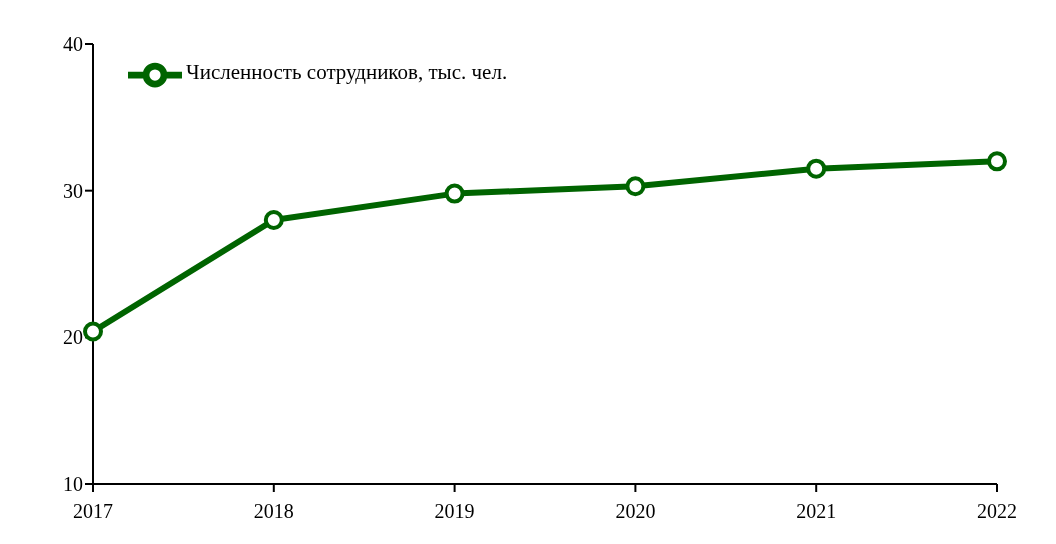 This screenshot has height=544, width=1056. Describe the element at coordinates (635, 511) in the screenshot. I see `x-tick-label: 2020` at that location.